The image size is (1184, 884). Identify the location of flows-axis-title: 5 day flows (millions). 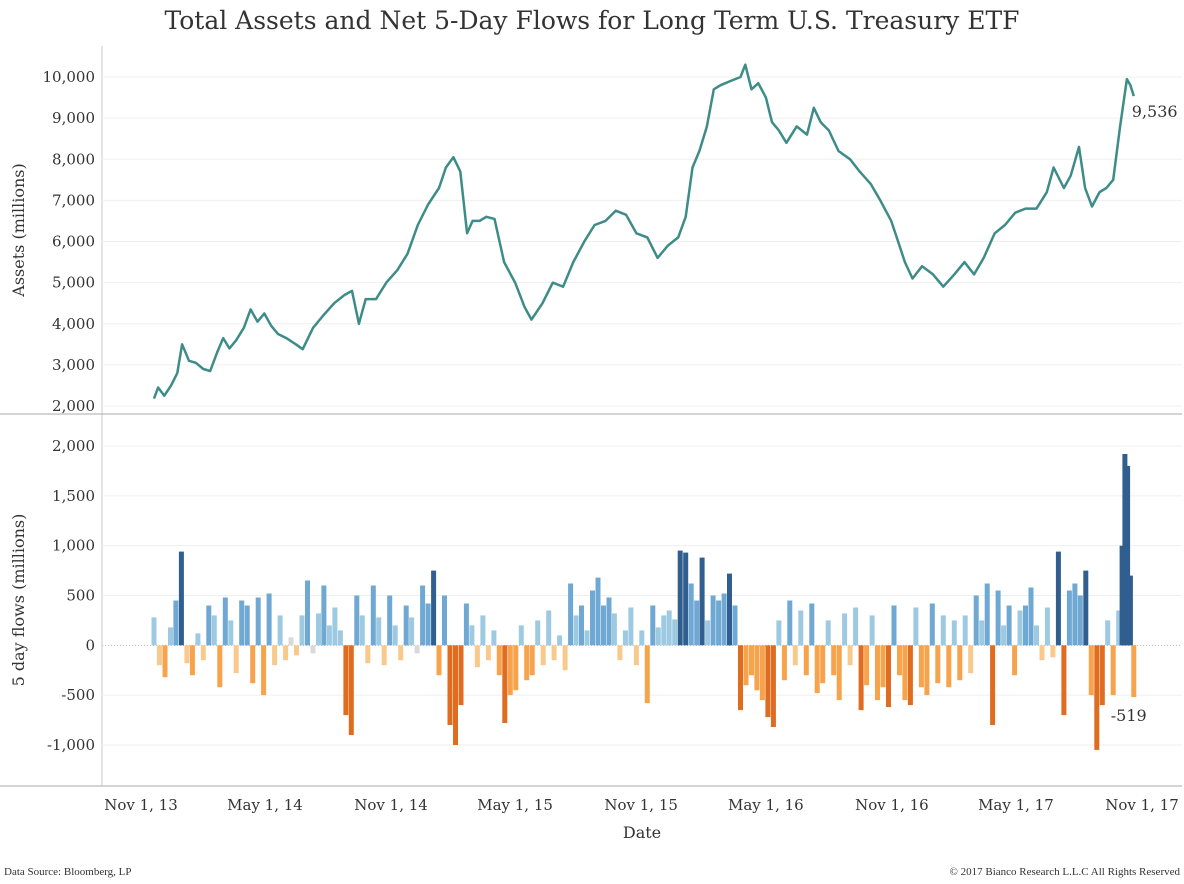
(18, 600).